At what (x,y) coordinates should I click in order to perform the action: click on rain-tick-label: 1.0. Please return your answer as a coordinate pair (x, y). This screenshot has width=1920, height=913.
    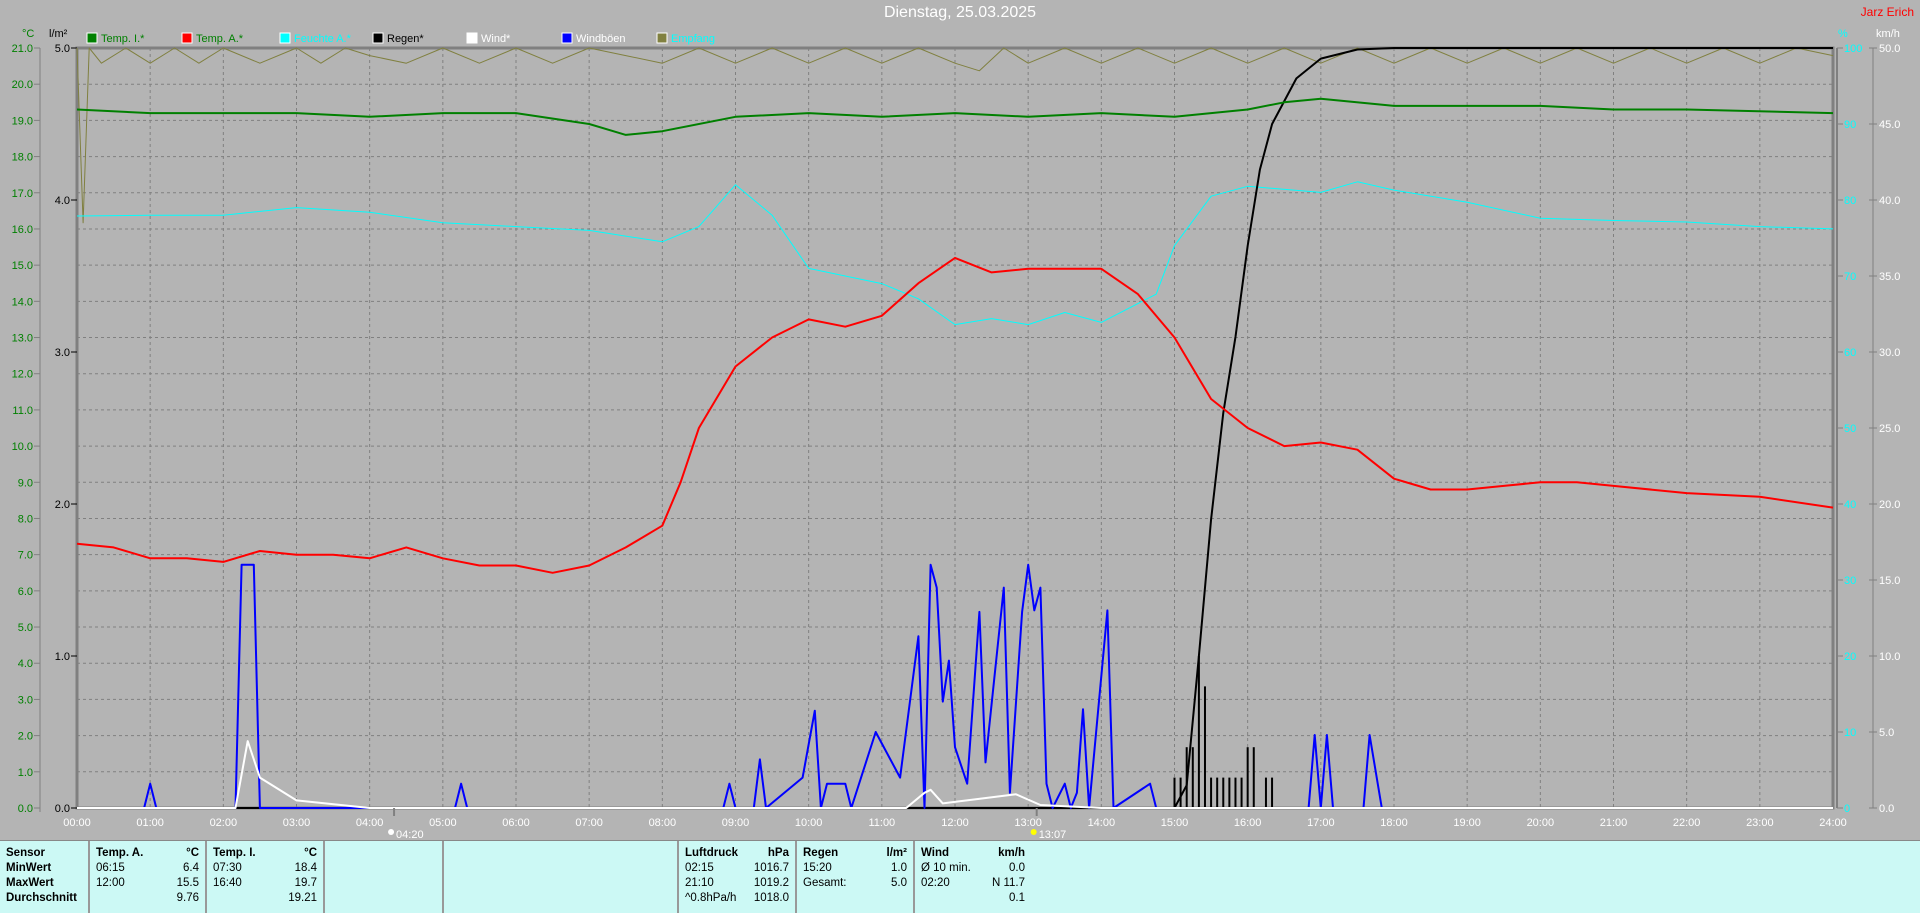
    Looking at the image, I should click on (62, 657).